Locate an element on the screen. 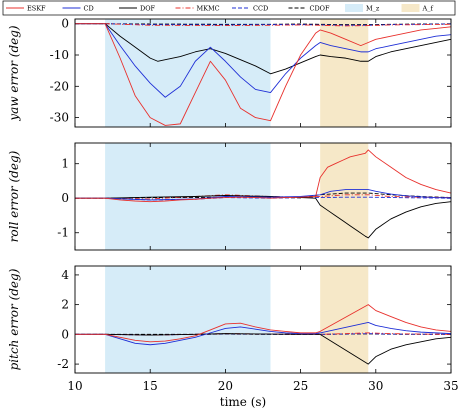 This screenshot has width=458, height=410. legend-item: ESKF is located at coordinates (26, 9).